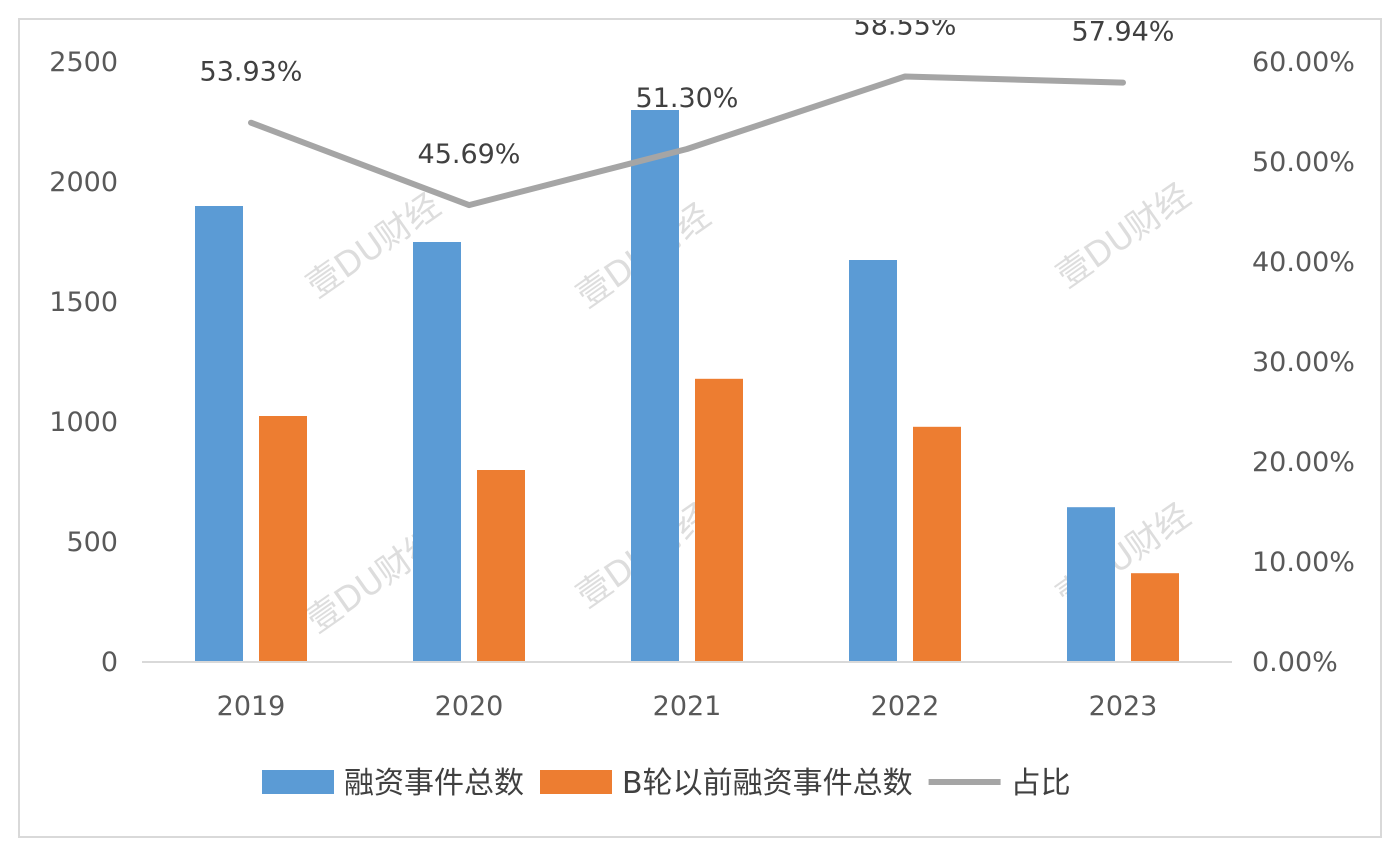 This screenshot has height=859, width=1400. I want to click on line-data-label: 58.55%, so click(905, 31).